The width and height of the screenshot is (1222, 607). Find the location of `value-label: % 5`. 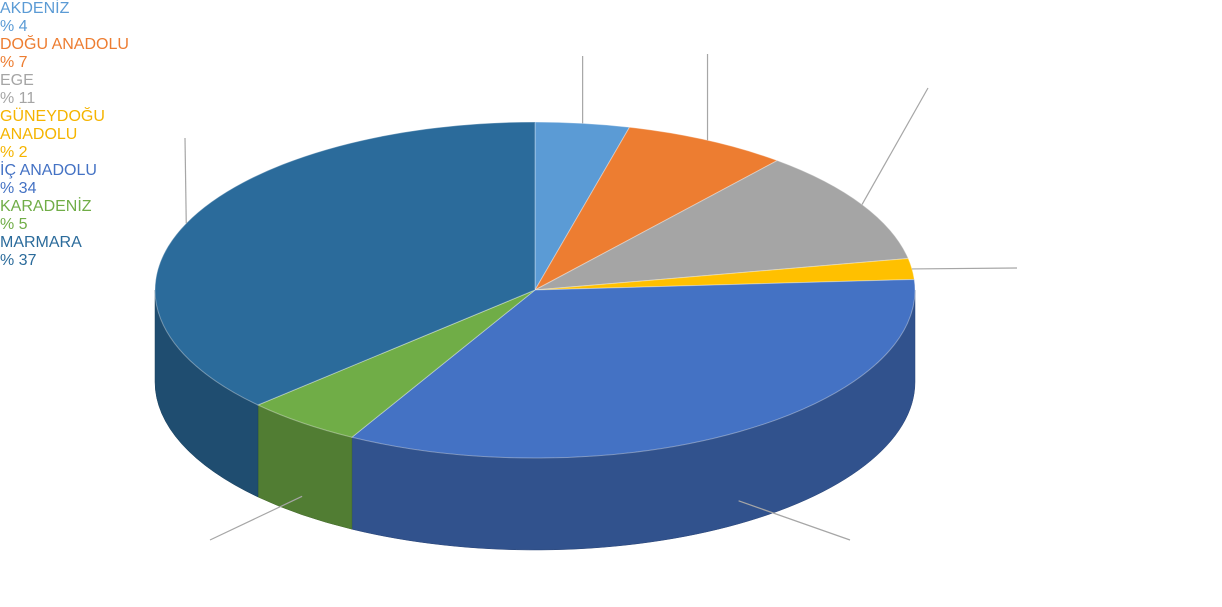

value-label: % 5 is located at coordinates (14, 224).